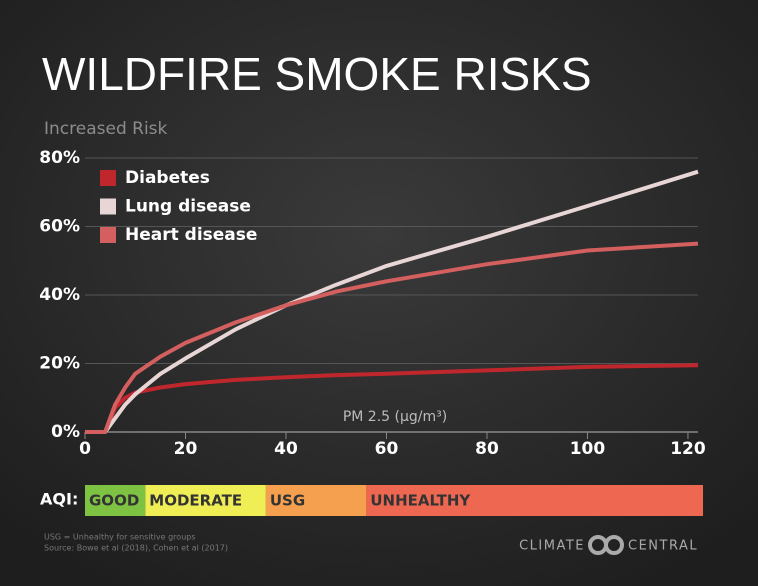 This screenshot has width=758, height=586. I want to click on aqi-band-label: UNHEALTHY, so click(420, 501).